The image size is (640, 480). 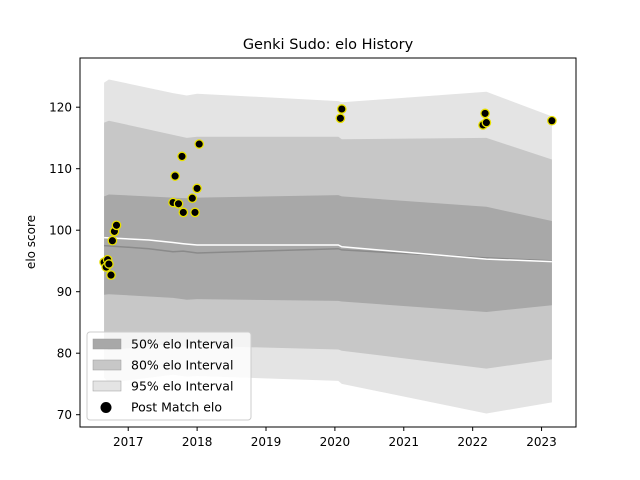 I want to click on mean-elo-line, so click(x=328, y=249).